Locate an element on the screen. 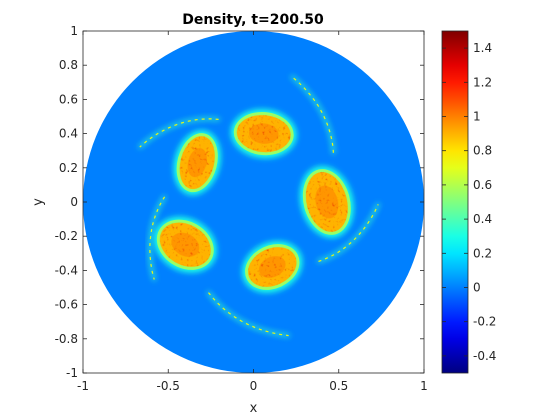 The height and width of the screenshot is (420, 560). chart-title: Density, t=200.50 is located at coordinates (253, 20).